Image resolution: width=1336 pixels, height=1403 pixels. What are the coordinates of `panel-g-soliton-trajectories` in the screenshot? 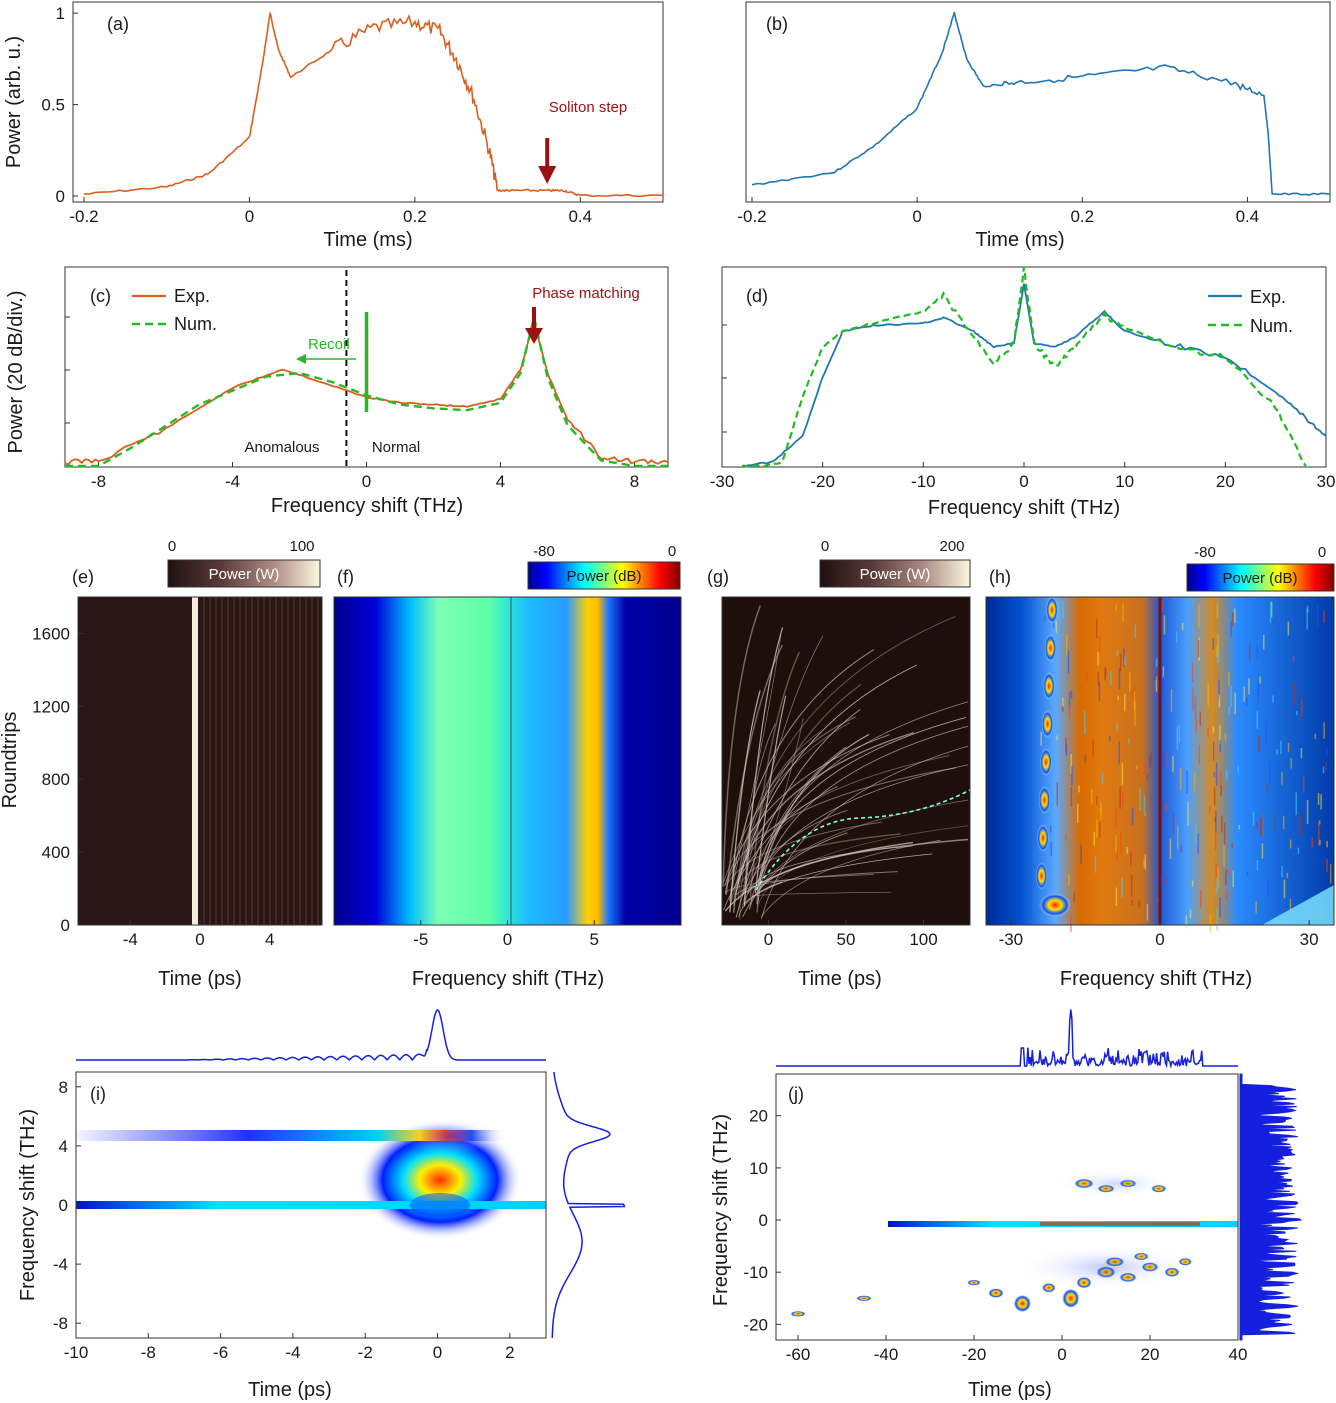 It's located at (845, 762).